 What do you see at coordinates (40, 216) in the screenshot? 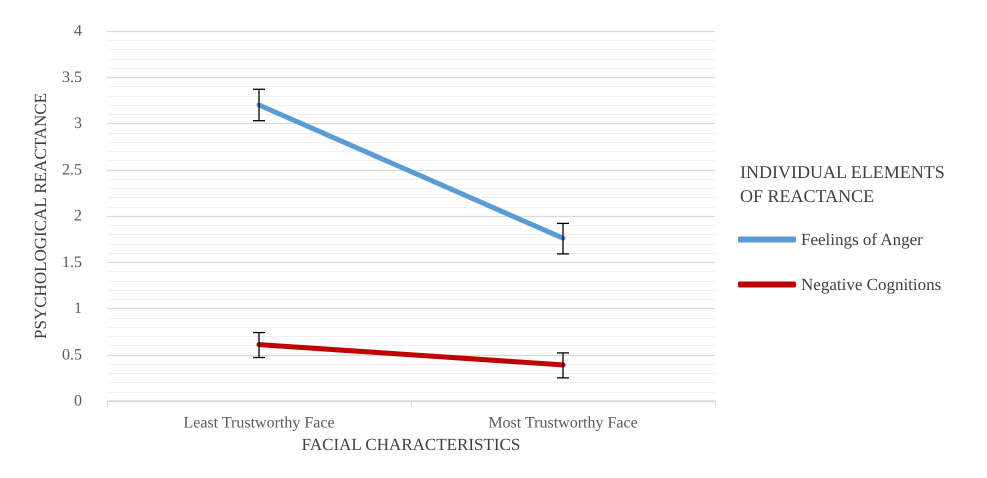
I see `y-axis-title: PSYCHOLOGICAL REACTANCE` at bounding box center [40, 216].